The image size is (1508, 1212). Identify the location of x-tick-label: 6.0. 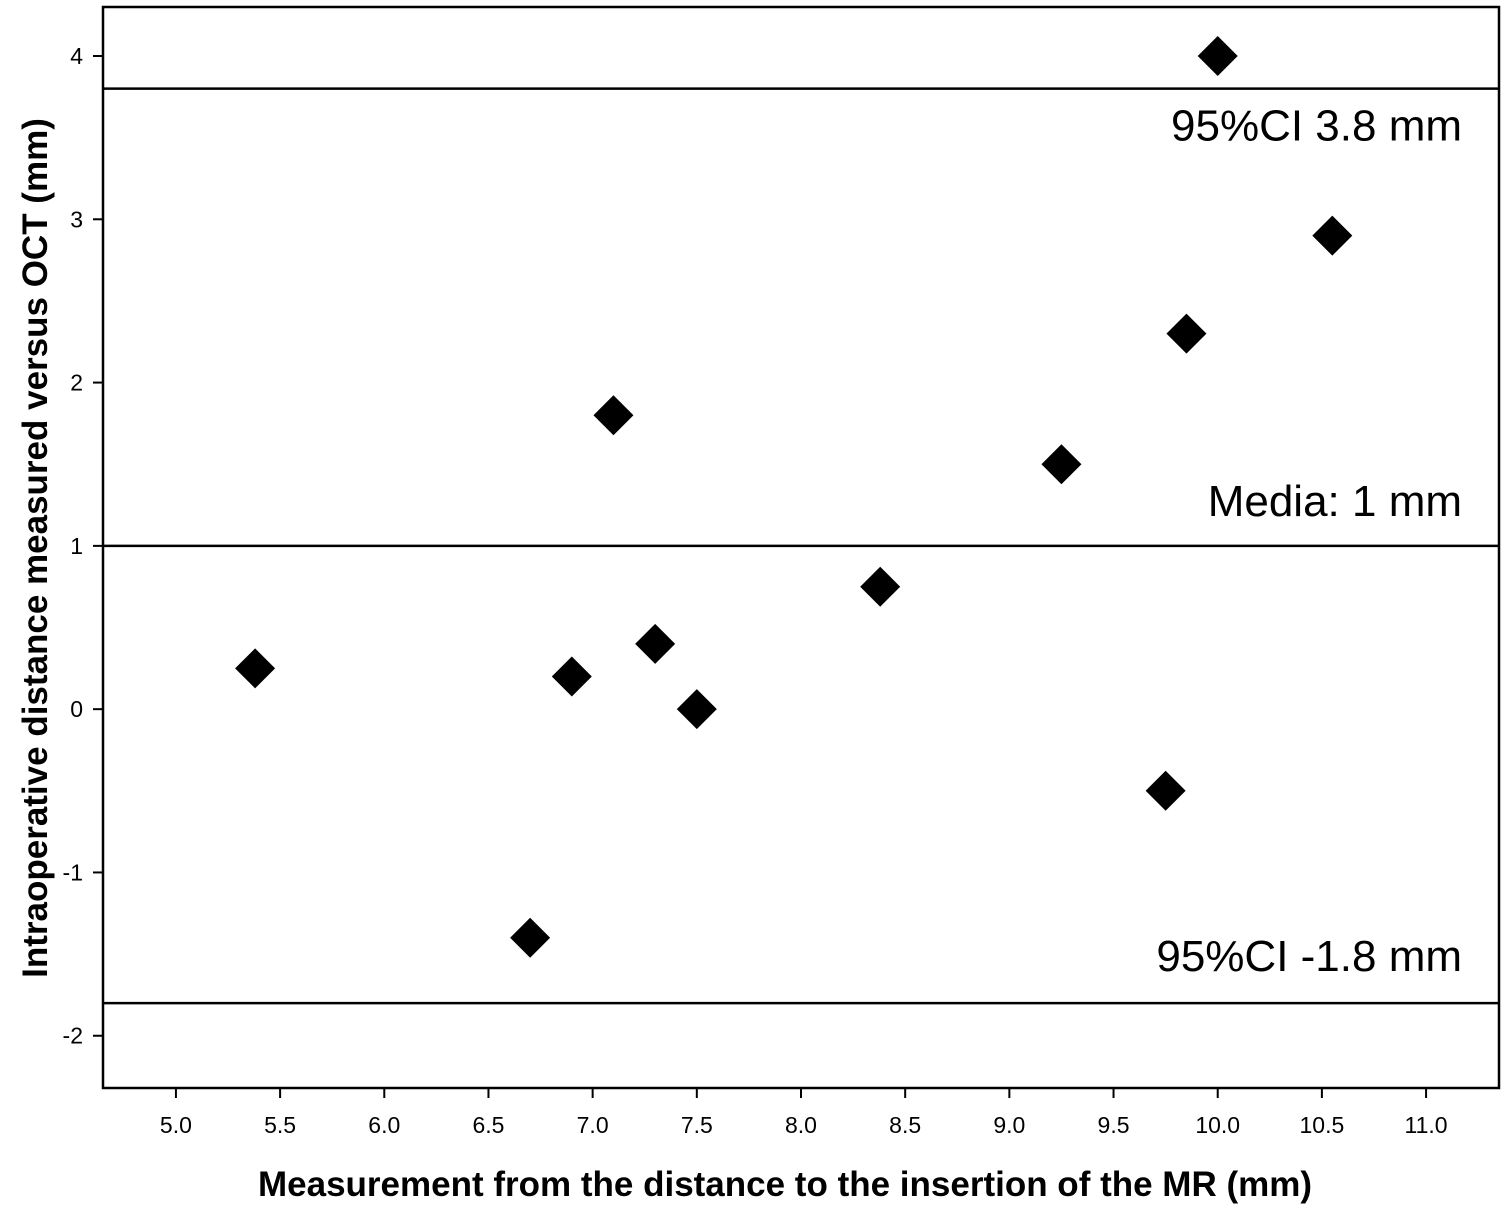
(384, 1125).